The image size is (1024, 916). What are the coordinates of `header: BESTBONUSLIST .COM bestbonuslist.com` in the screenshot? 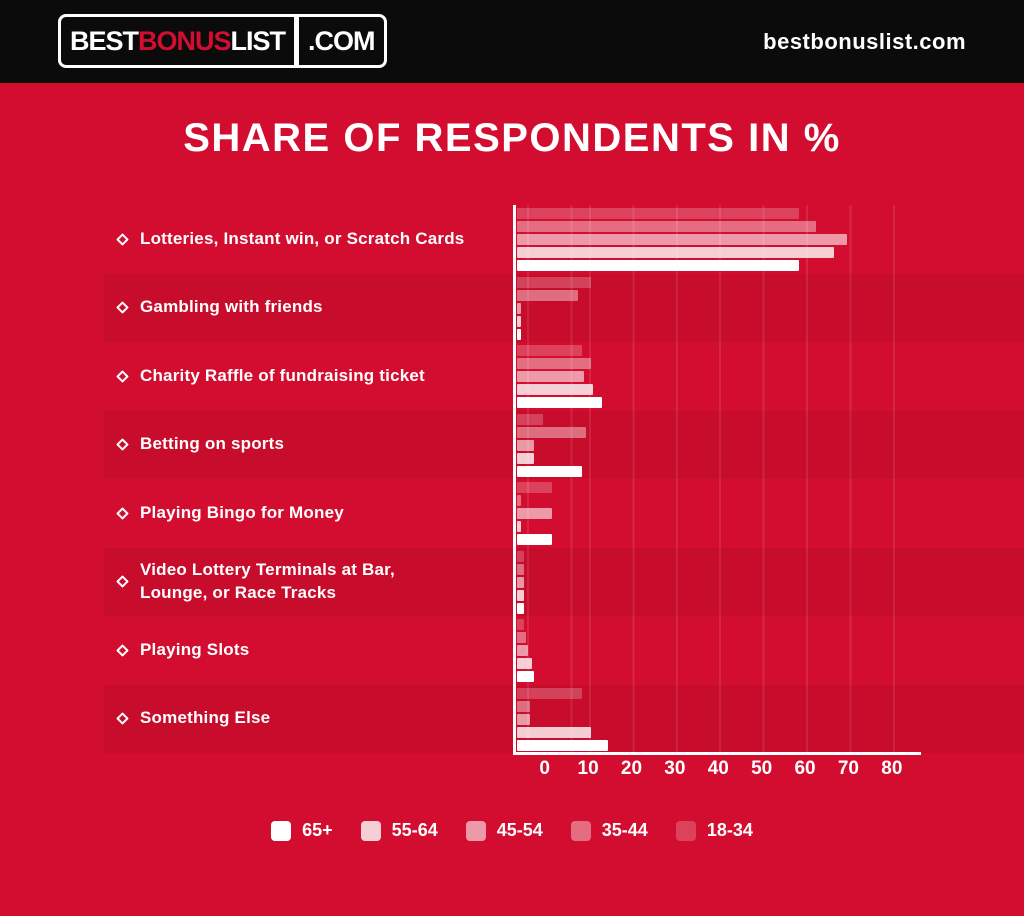 It's located at (512, 41).